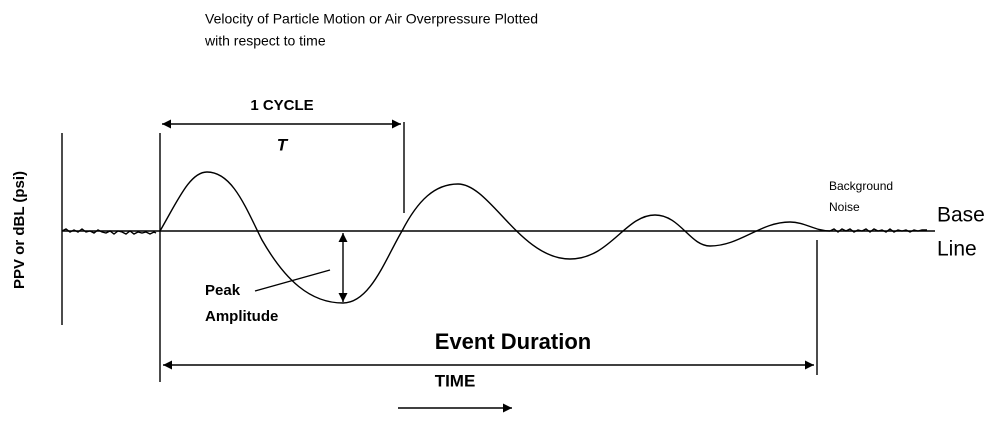 This screenshot has width=1008, height=442. What do you see at coordinates (223, 290) in the screenshot?
I see `peak-amplitude-label: Peak` at bounding box center [223, 290].